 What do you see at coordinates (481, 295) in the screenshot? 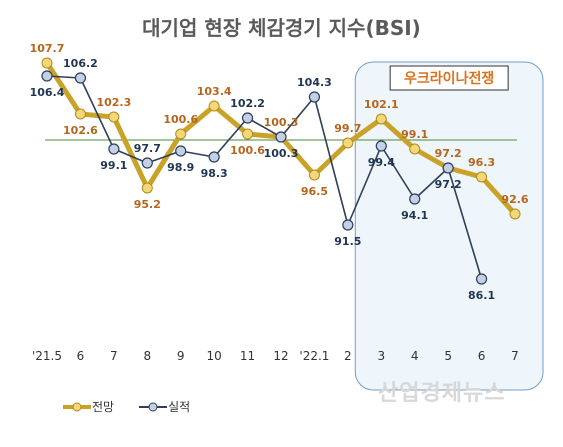
I see `actual-data-label: 86.1` at bounding box center [481, 295].